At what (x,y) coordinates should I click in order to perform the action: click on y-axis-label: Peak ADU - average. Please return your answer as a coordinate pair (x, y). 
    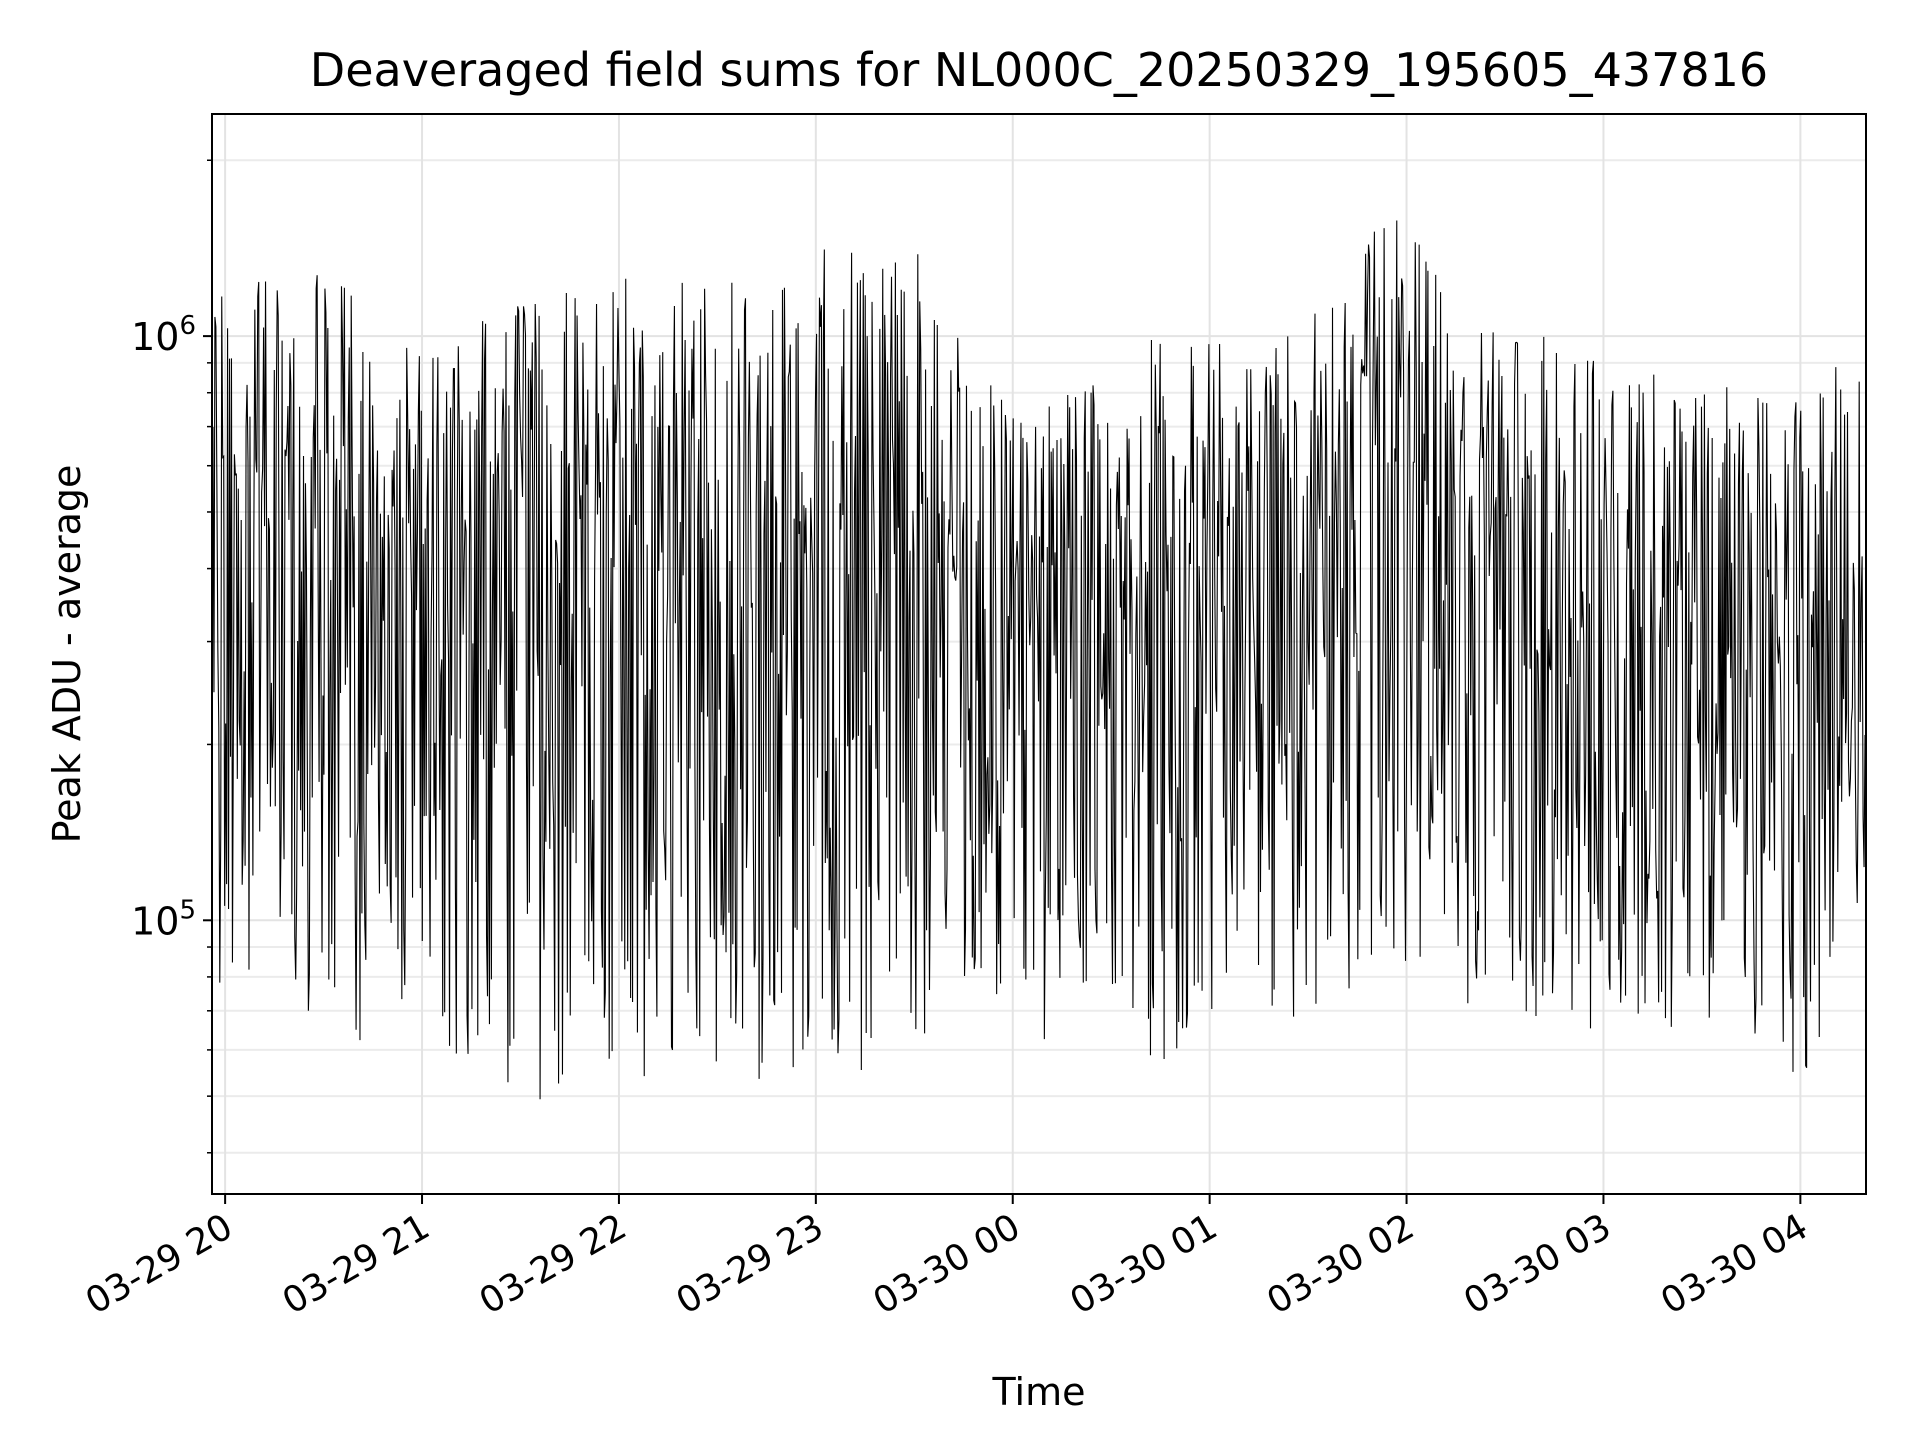
    Looking at the image, I should click on (67, 654).